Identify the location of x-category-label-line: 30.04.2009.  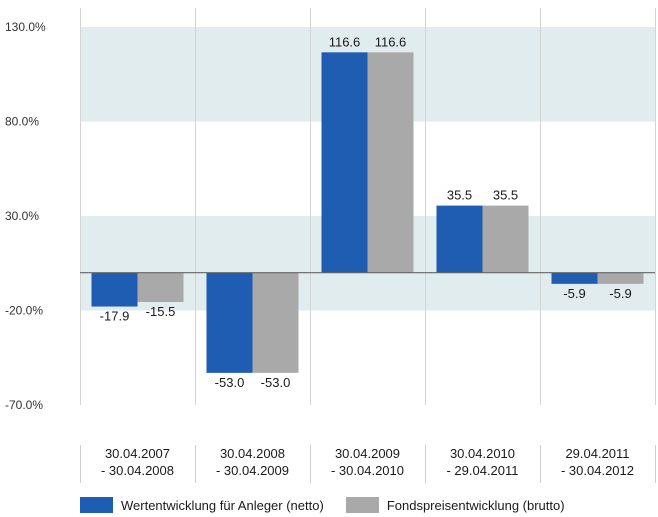
(367, 453).